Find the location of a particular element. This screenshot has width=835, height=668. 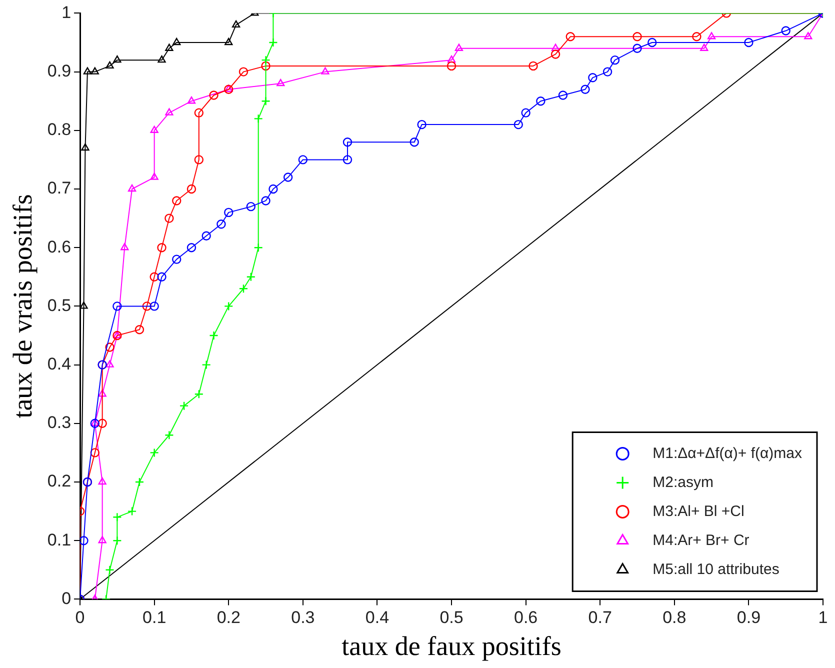

y-tick-label: 0 is located at coordinates (67, 598).